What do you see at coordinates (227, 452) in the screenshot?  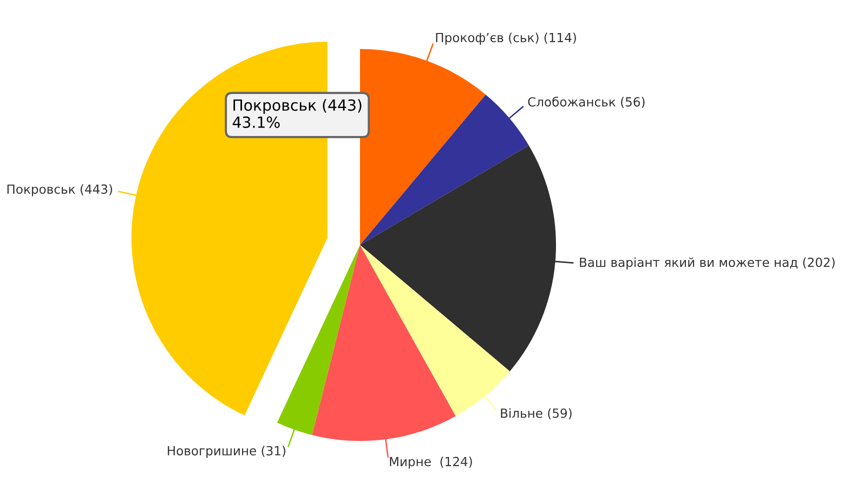 I see `slice-label: Новогришине (31)` at bounding box center [227, 452].